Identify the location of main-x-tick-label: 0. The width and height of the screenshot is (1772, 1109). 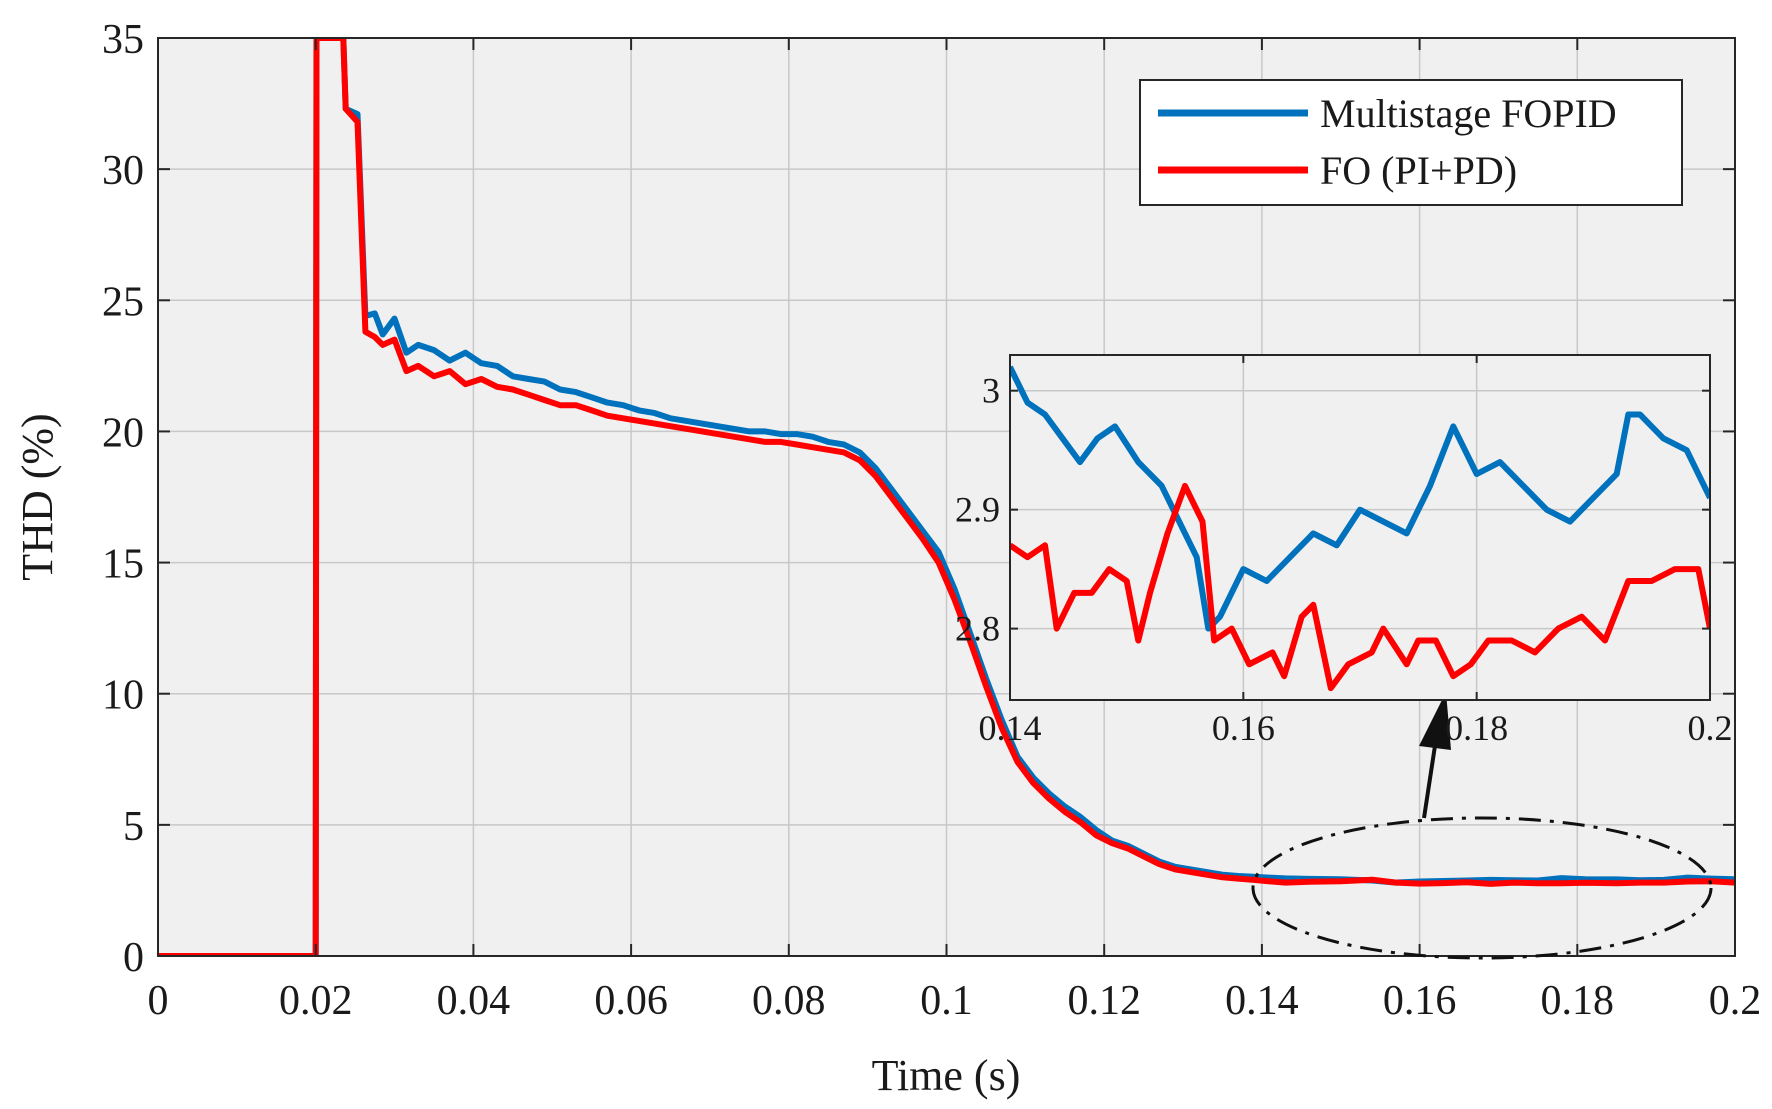
(158, 1001).